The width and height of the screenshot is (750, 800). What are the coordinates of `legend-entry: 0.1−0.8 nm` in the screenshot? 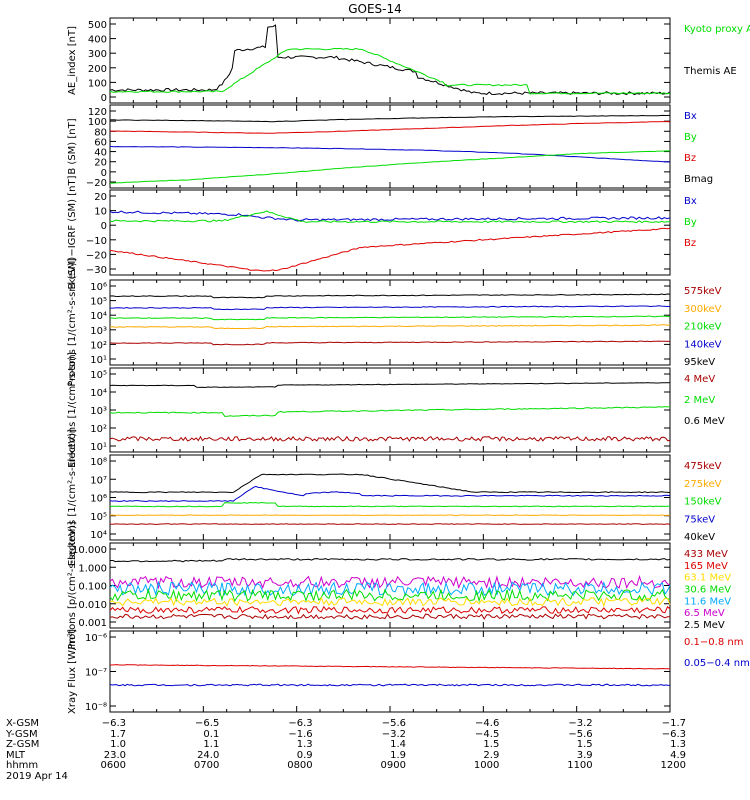 It's located at (713, 642).